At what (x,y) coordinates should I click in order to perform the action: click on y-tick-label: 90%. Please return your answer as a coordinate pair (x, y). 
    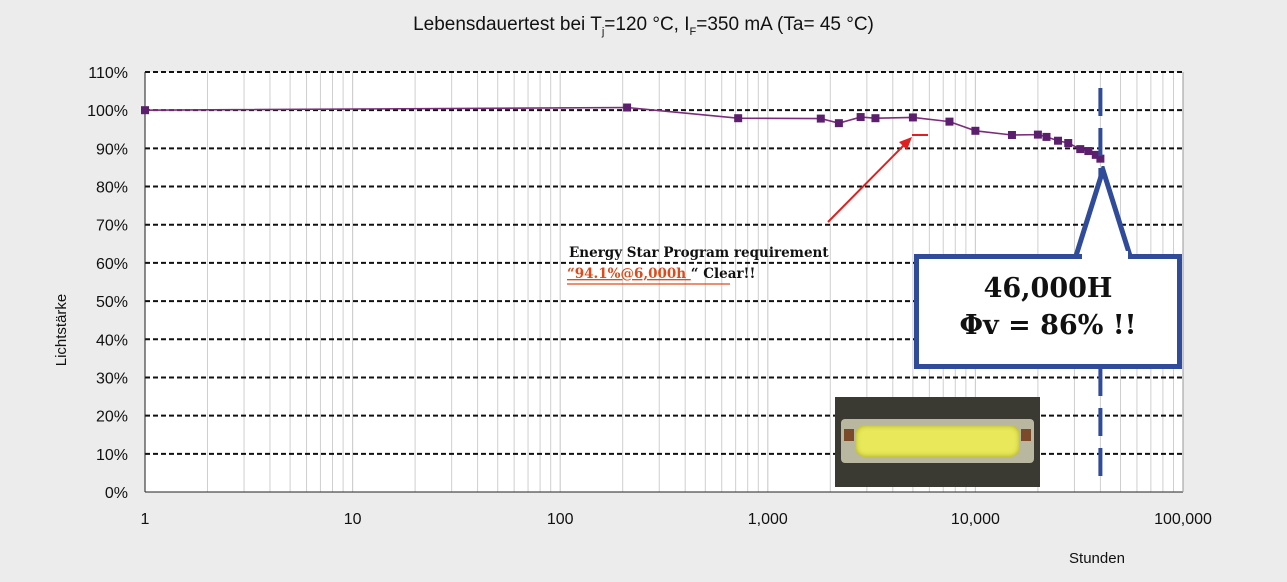
    Looking at the image, I should click on (112, 149).